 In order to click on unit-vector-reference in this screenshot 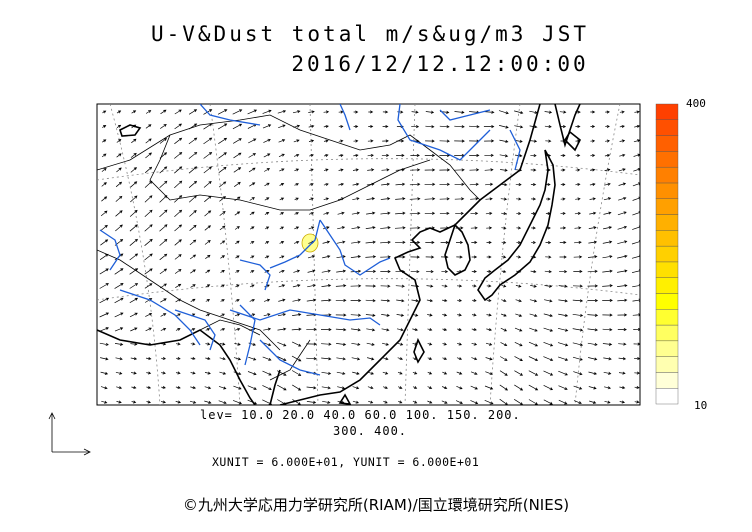, I will do `click(69, 434)`.